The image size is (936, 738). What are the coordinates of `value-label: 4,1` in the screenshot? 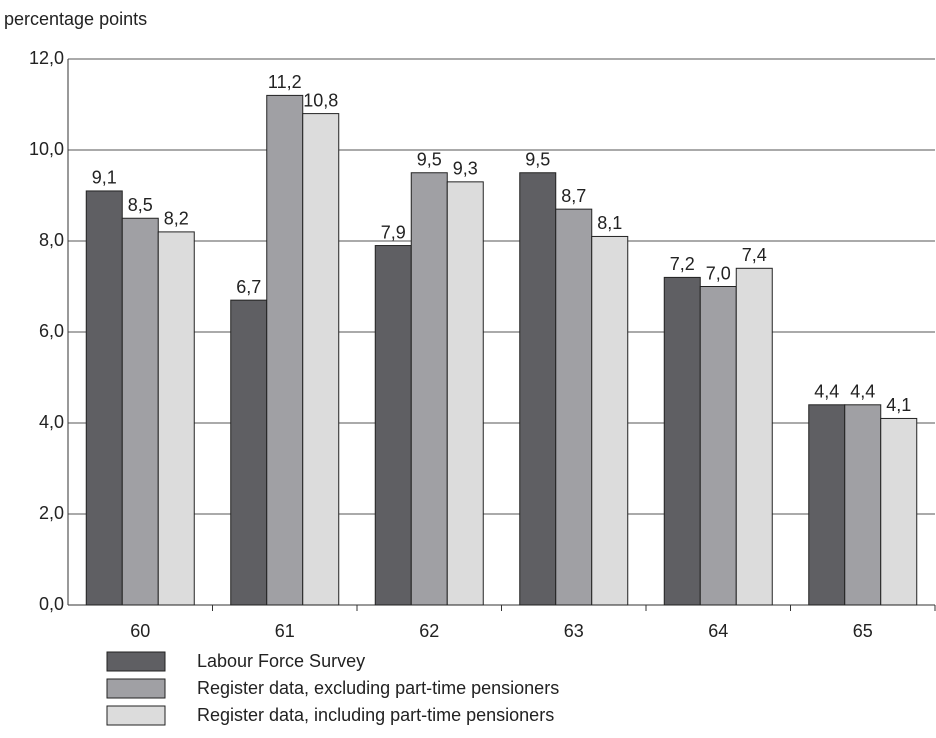 It's located at (898, 405).